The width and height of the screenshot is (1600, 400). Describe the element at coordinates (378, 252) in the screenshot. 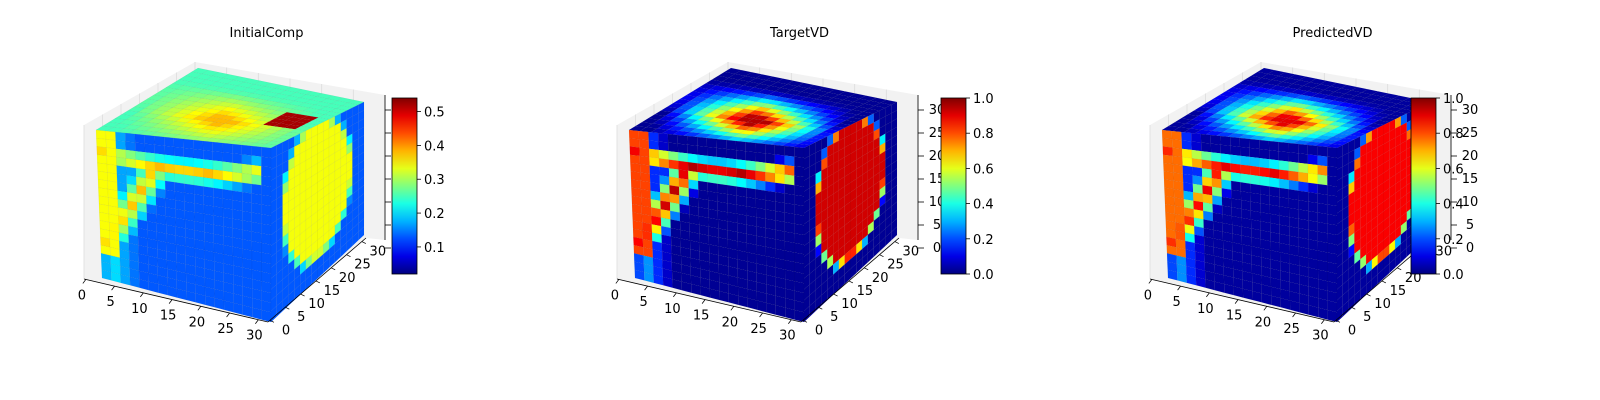

I see `y-tick-label: 30` at that location.